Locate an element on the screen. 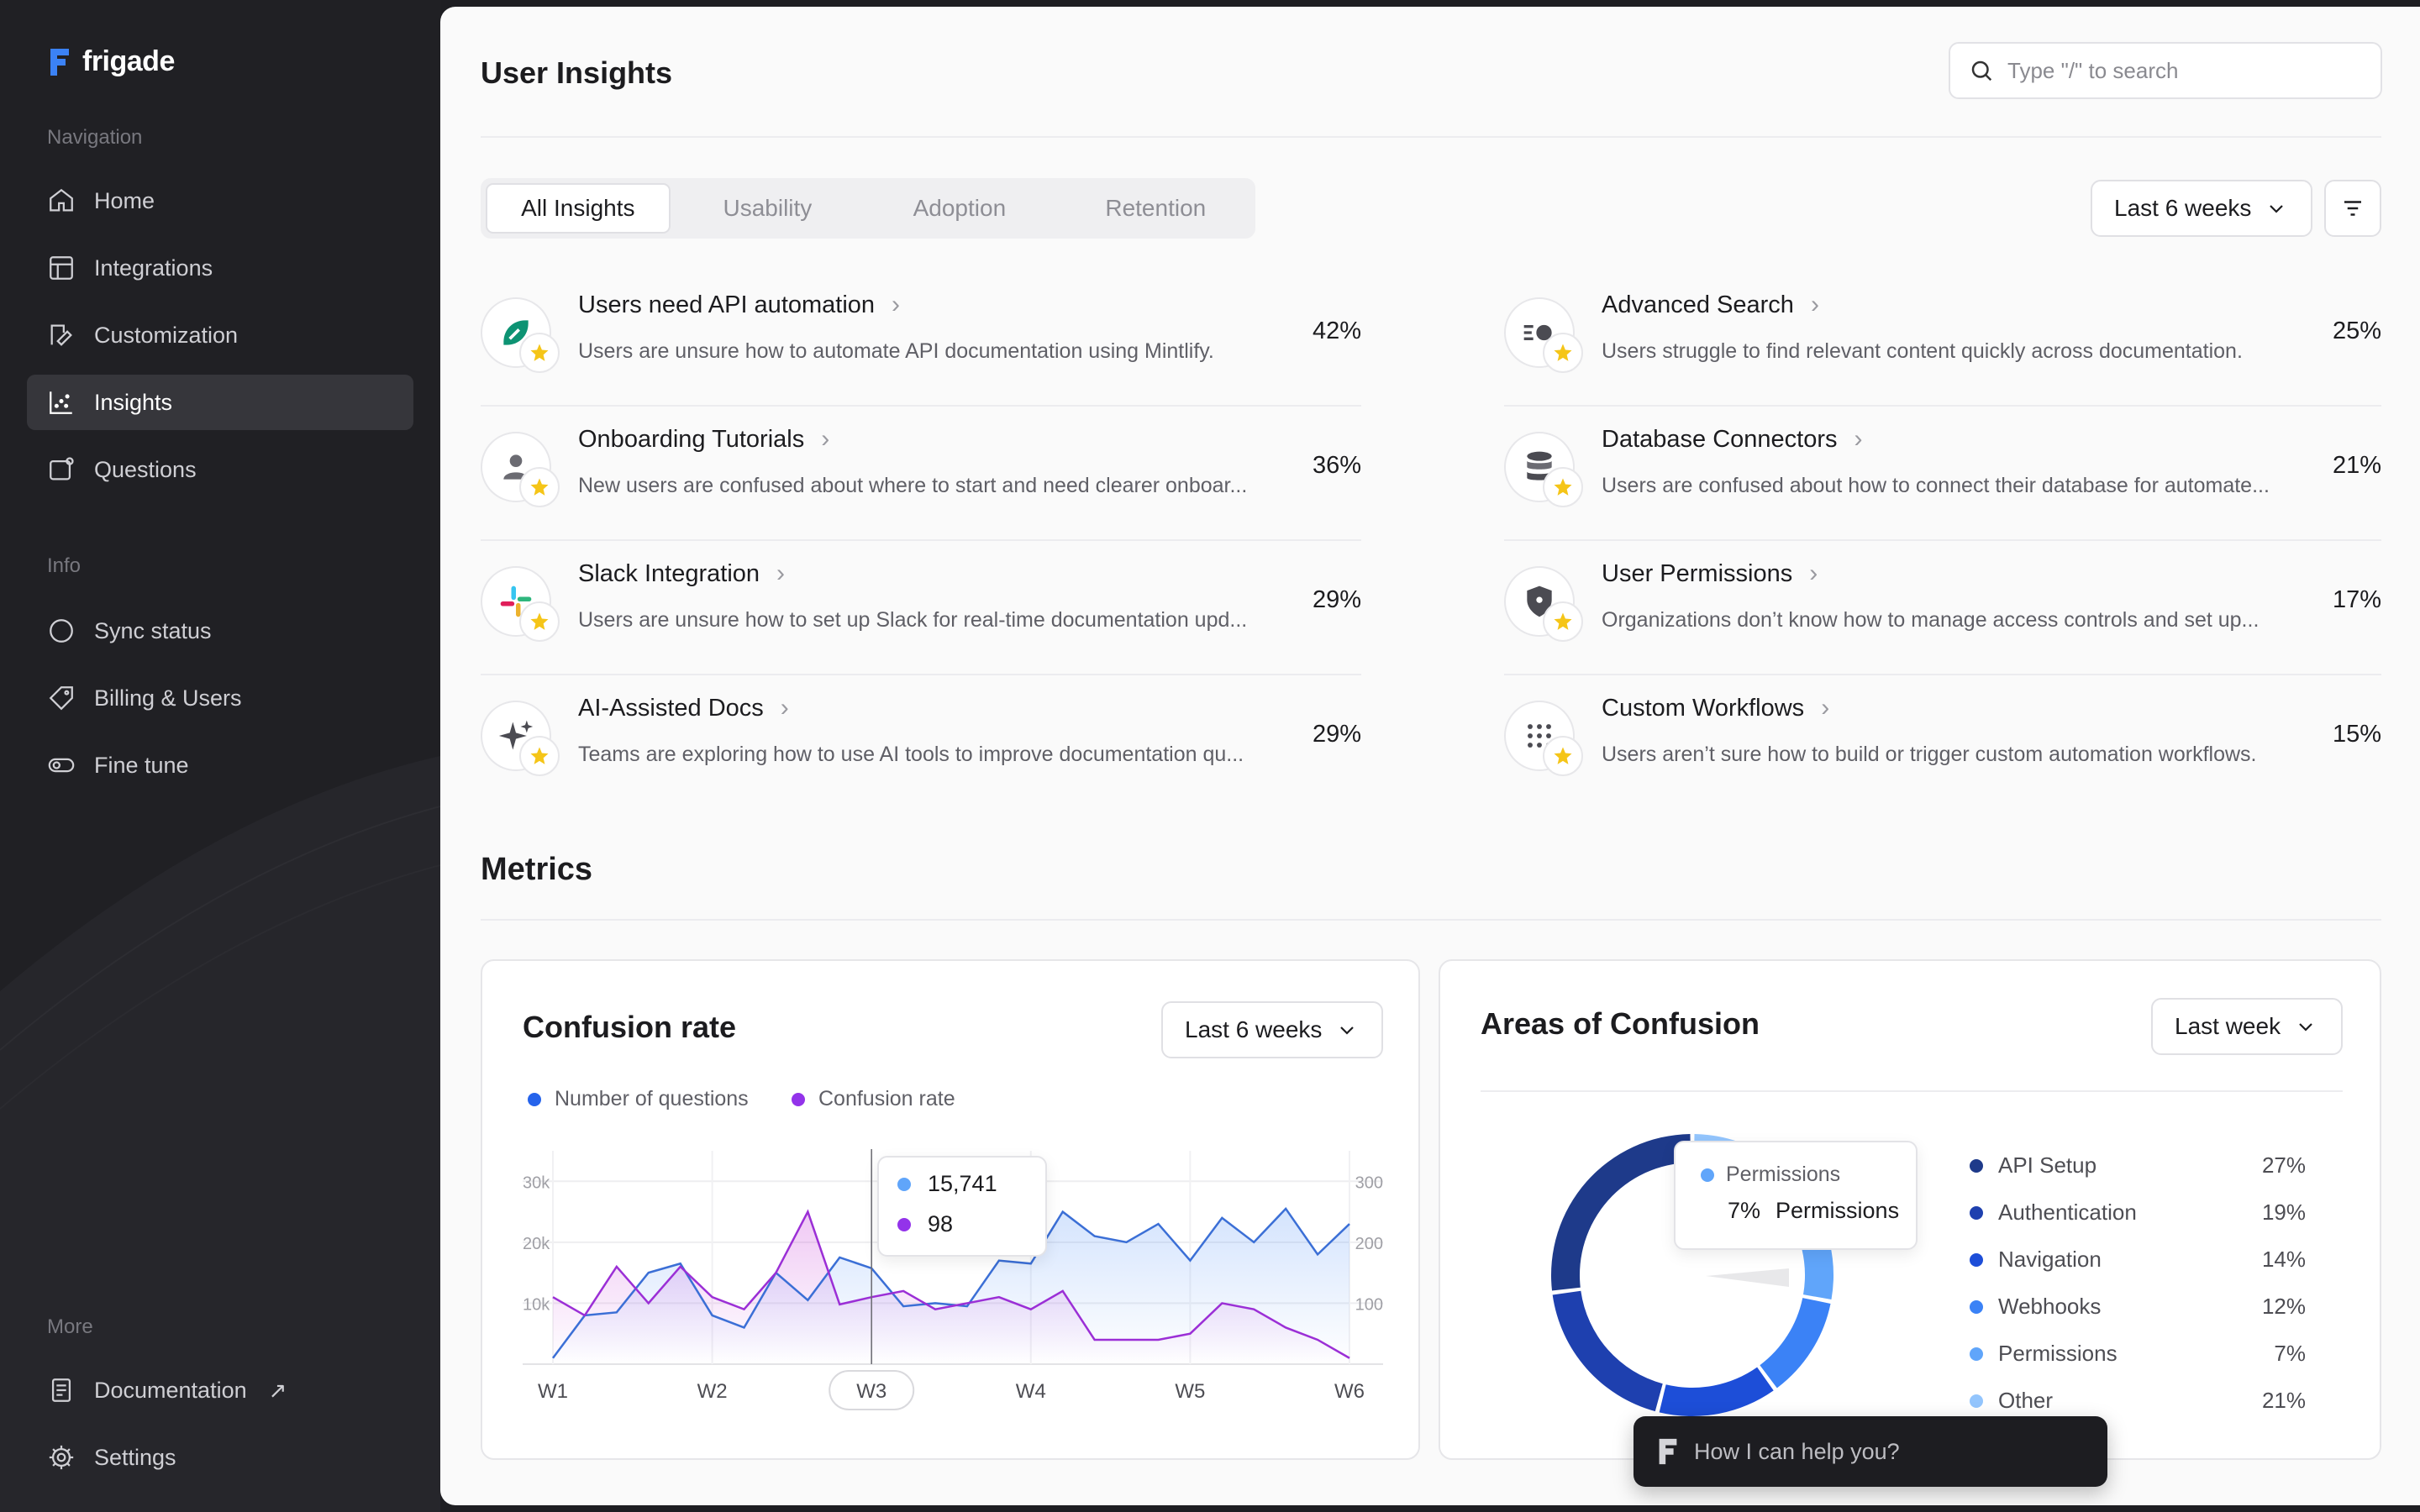 The width and height of the screenshot is (2420, 1512). grid-icon is located at coordinates (62, 268).